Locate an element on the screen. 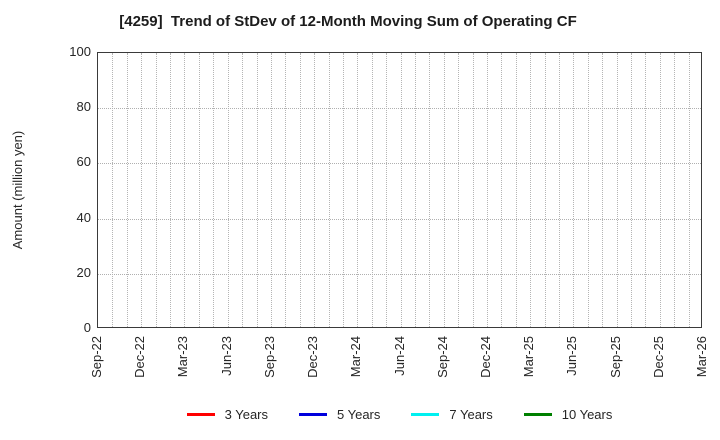  y-tick-label: 40 is located at coordinates (83, 217).